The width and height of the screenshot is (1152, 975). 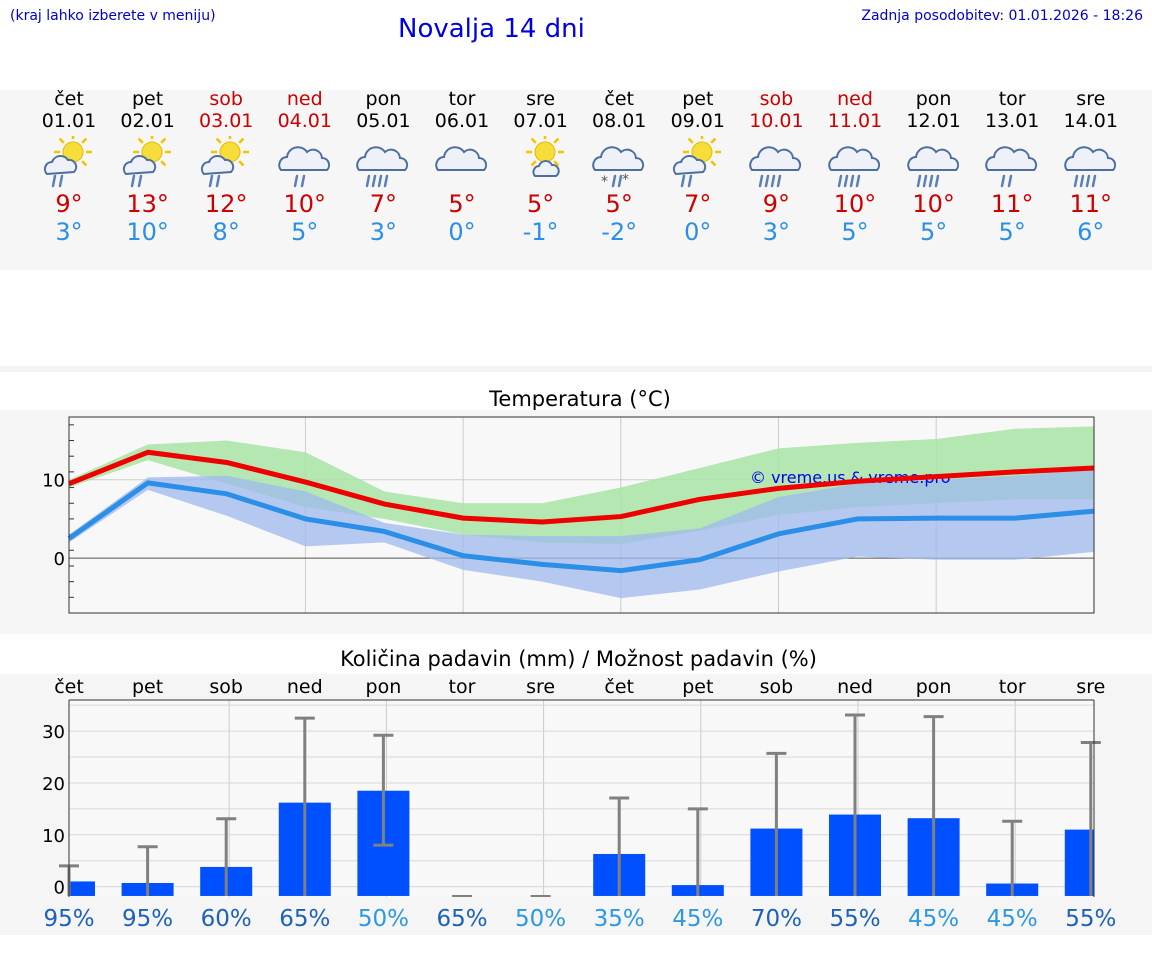 I want to click on precip-probability: 50%, so click(x=540, y=919).